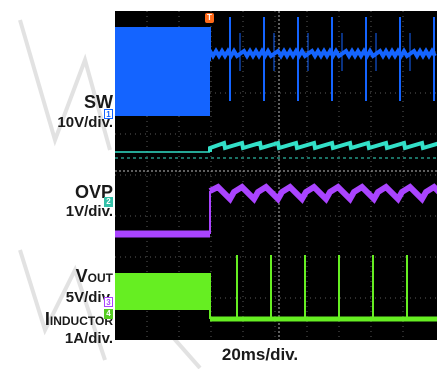  What do you see at coordinates (89, 297) in the screenshot?
I see `vout-scale: 5V/div.` at bounding box center [89, 297].